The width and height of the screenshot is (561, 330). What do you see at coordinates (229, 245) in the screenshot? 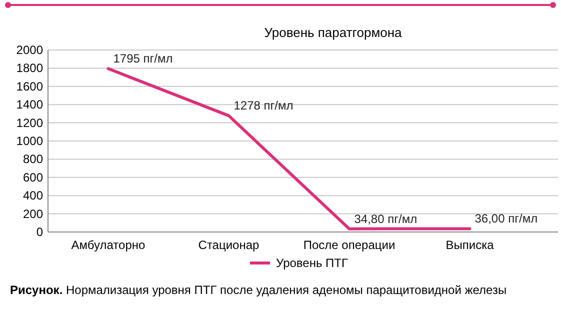
I see `x-tick-label: Стационар` at bounding box center [229, 245].